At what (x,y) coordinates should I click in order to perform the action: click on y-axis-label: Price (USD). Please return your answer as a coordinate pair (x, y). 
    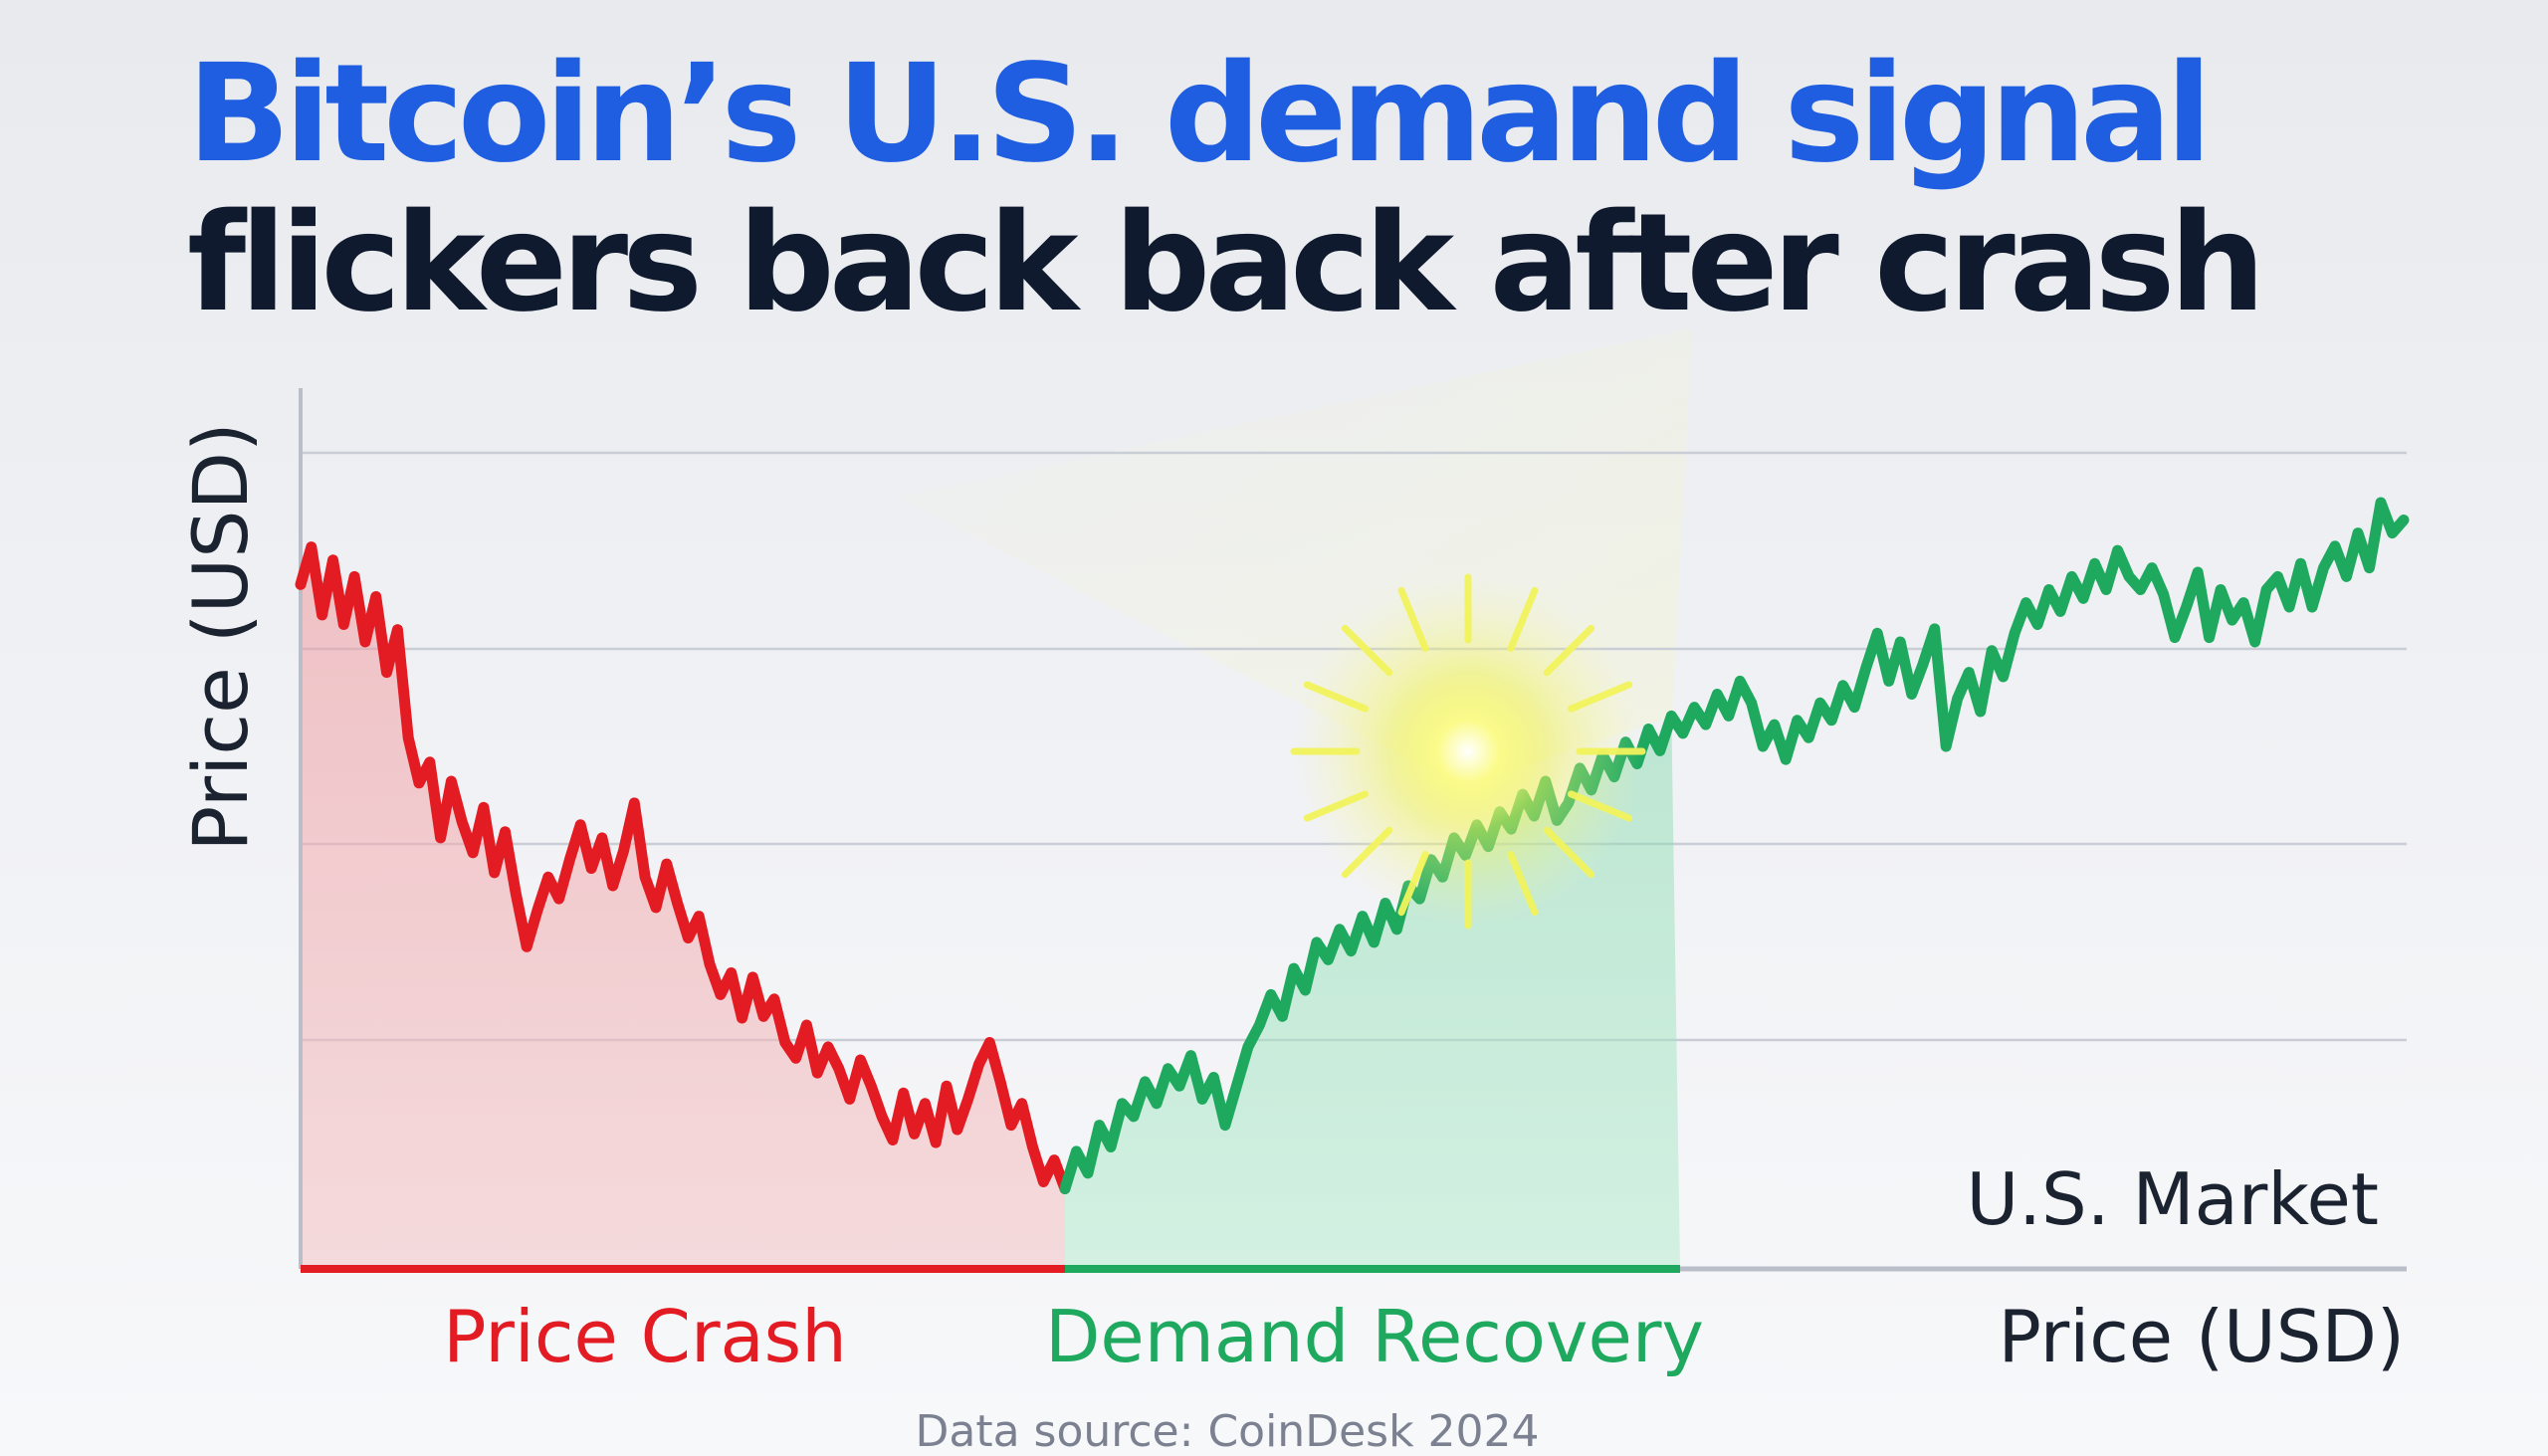
    Looking at the image, I should click on (220, 636).